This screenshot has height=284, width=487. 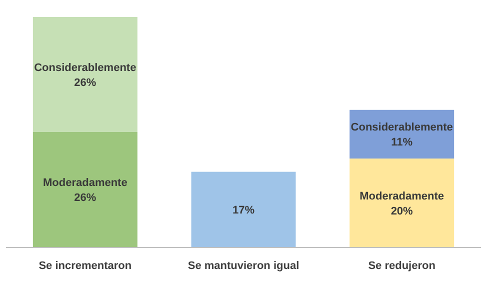 What do you see at coordinates (402, 196) in the screenshot?
I see `text: Moderadamente` at bounding box center [402, 196].